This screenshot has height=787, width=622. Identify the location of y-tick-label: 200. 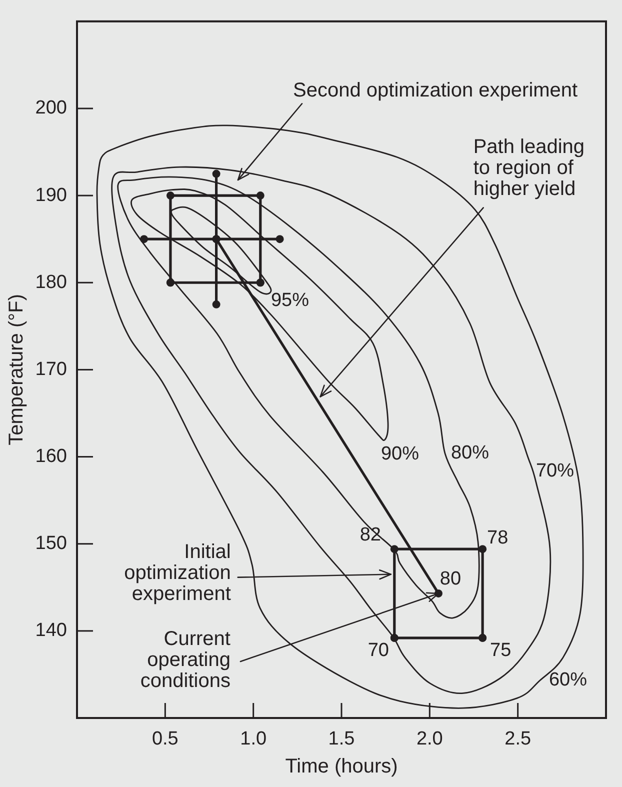
(51, 108).